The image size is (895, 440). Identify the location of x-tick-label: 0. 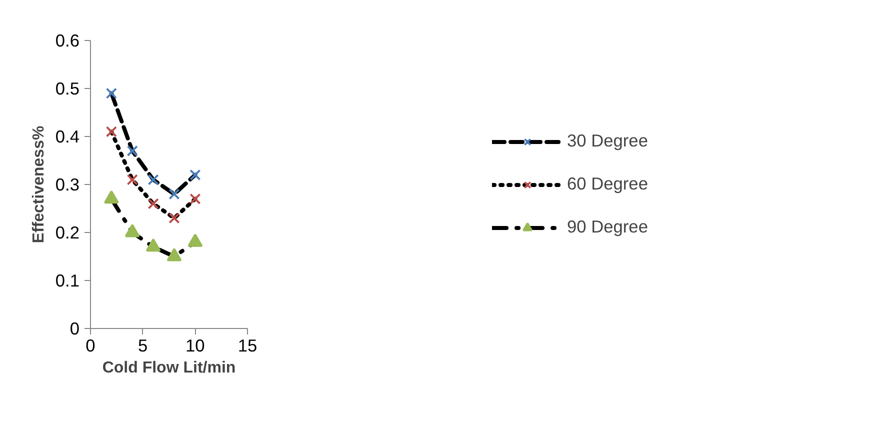
(91, 346).